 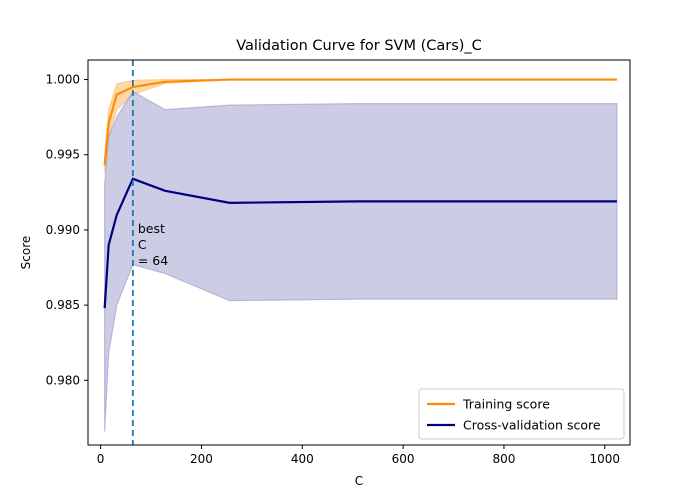 What do you see at coordinates (101, 459) in the screenshot?
I see `x-tick-label: 0` at bounding box center [101, 459].